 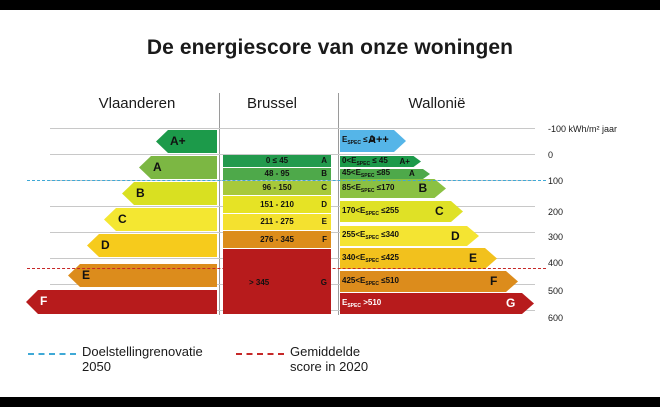 I want to click on wallonie-range-label: ESPEC ≤ D, so click(x=359, y=140).